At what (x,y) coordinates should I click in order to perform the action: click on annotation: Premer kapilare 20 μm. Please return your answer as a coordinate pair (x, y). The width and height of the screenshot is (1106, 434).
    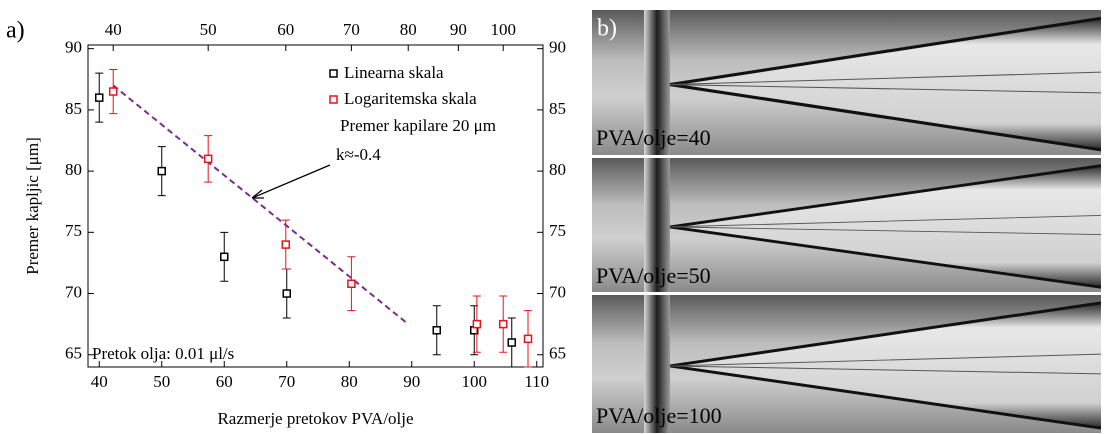
    Looking at the image, I should click on (418, 125).